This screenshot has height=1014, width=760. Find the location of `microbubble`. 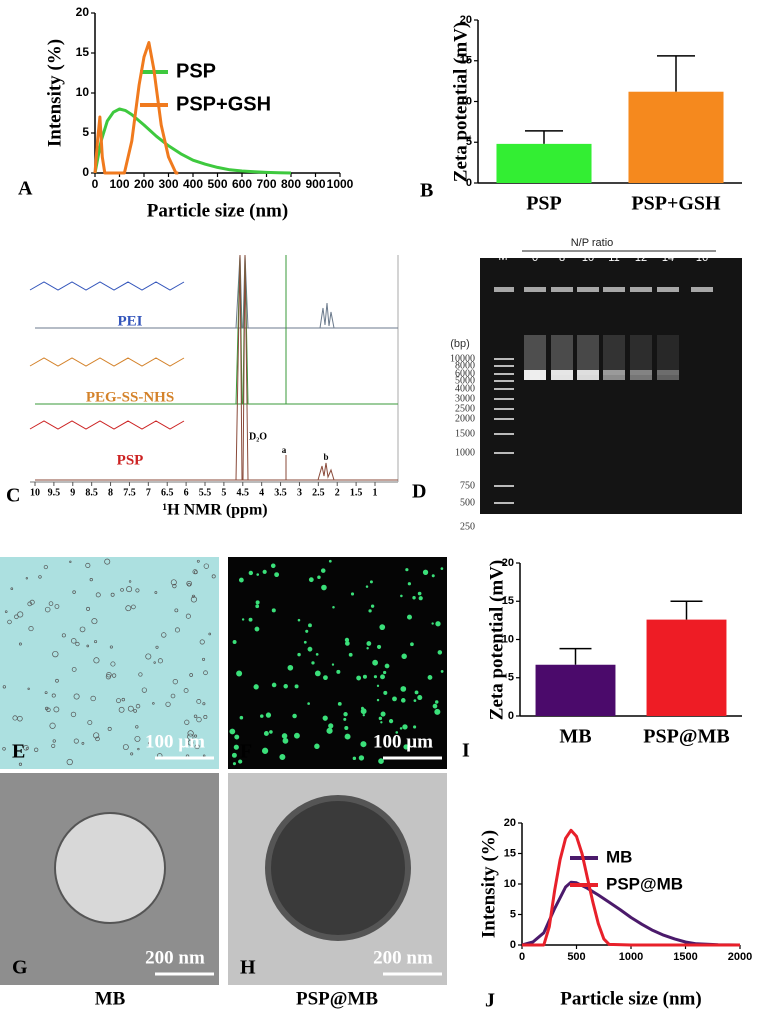

microbubble is located at coordinates (338, 868).